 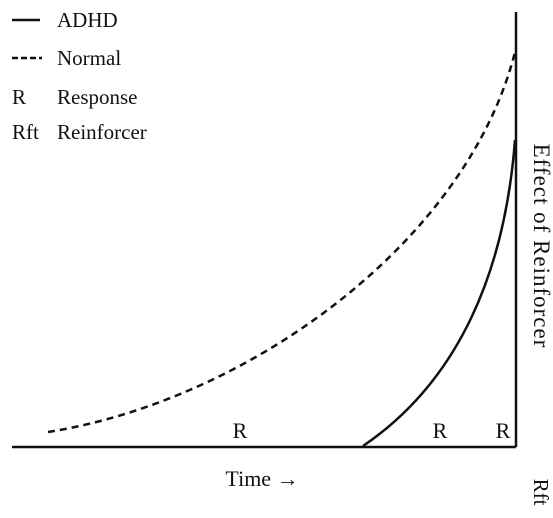 I want to click on legend-response-symbol: R, so click(x=19, y=97).